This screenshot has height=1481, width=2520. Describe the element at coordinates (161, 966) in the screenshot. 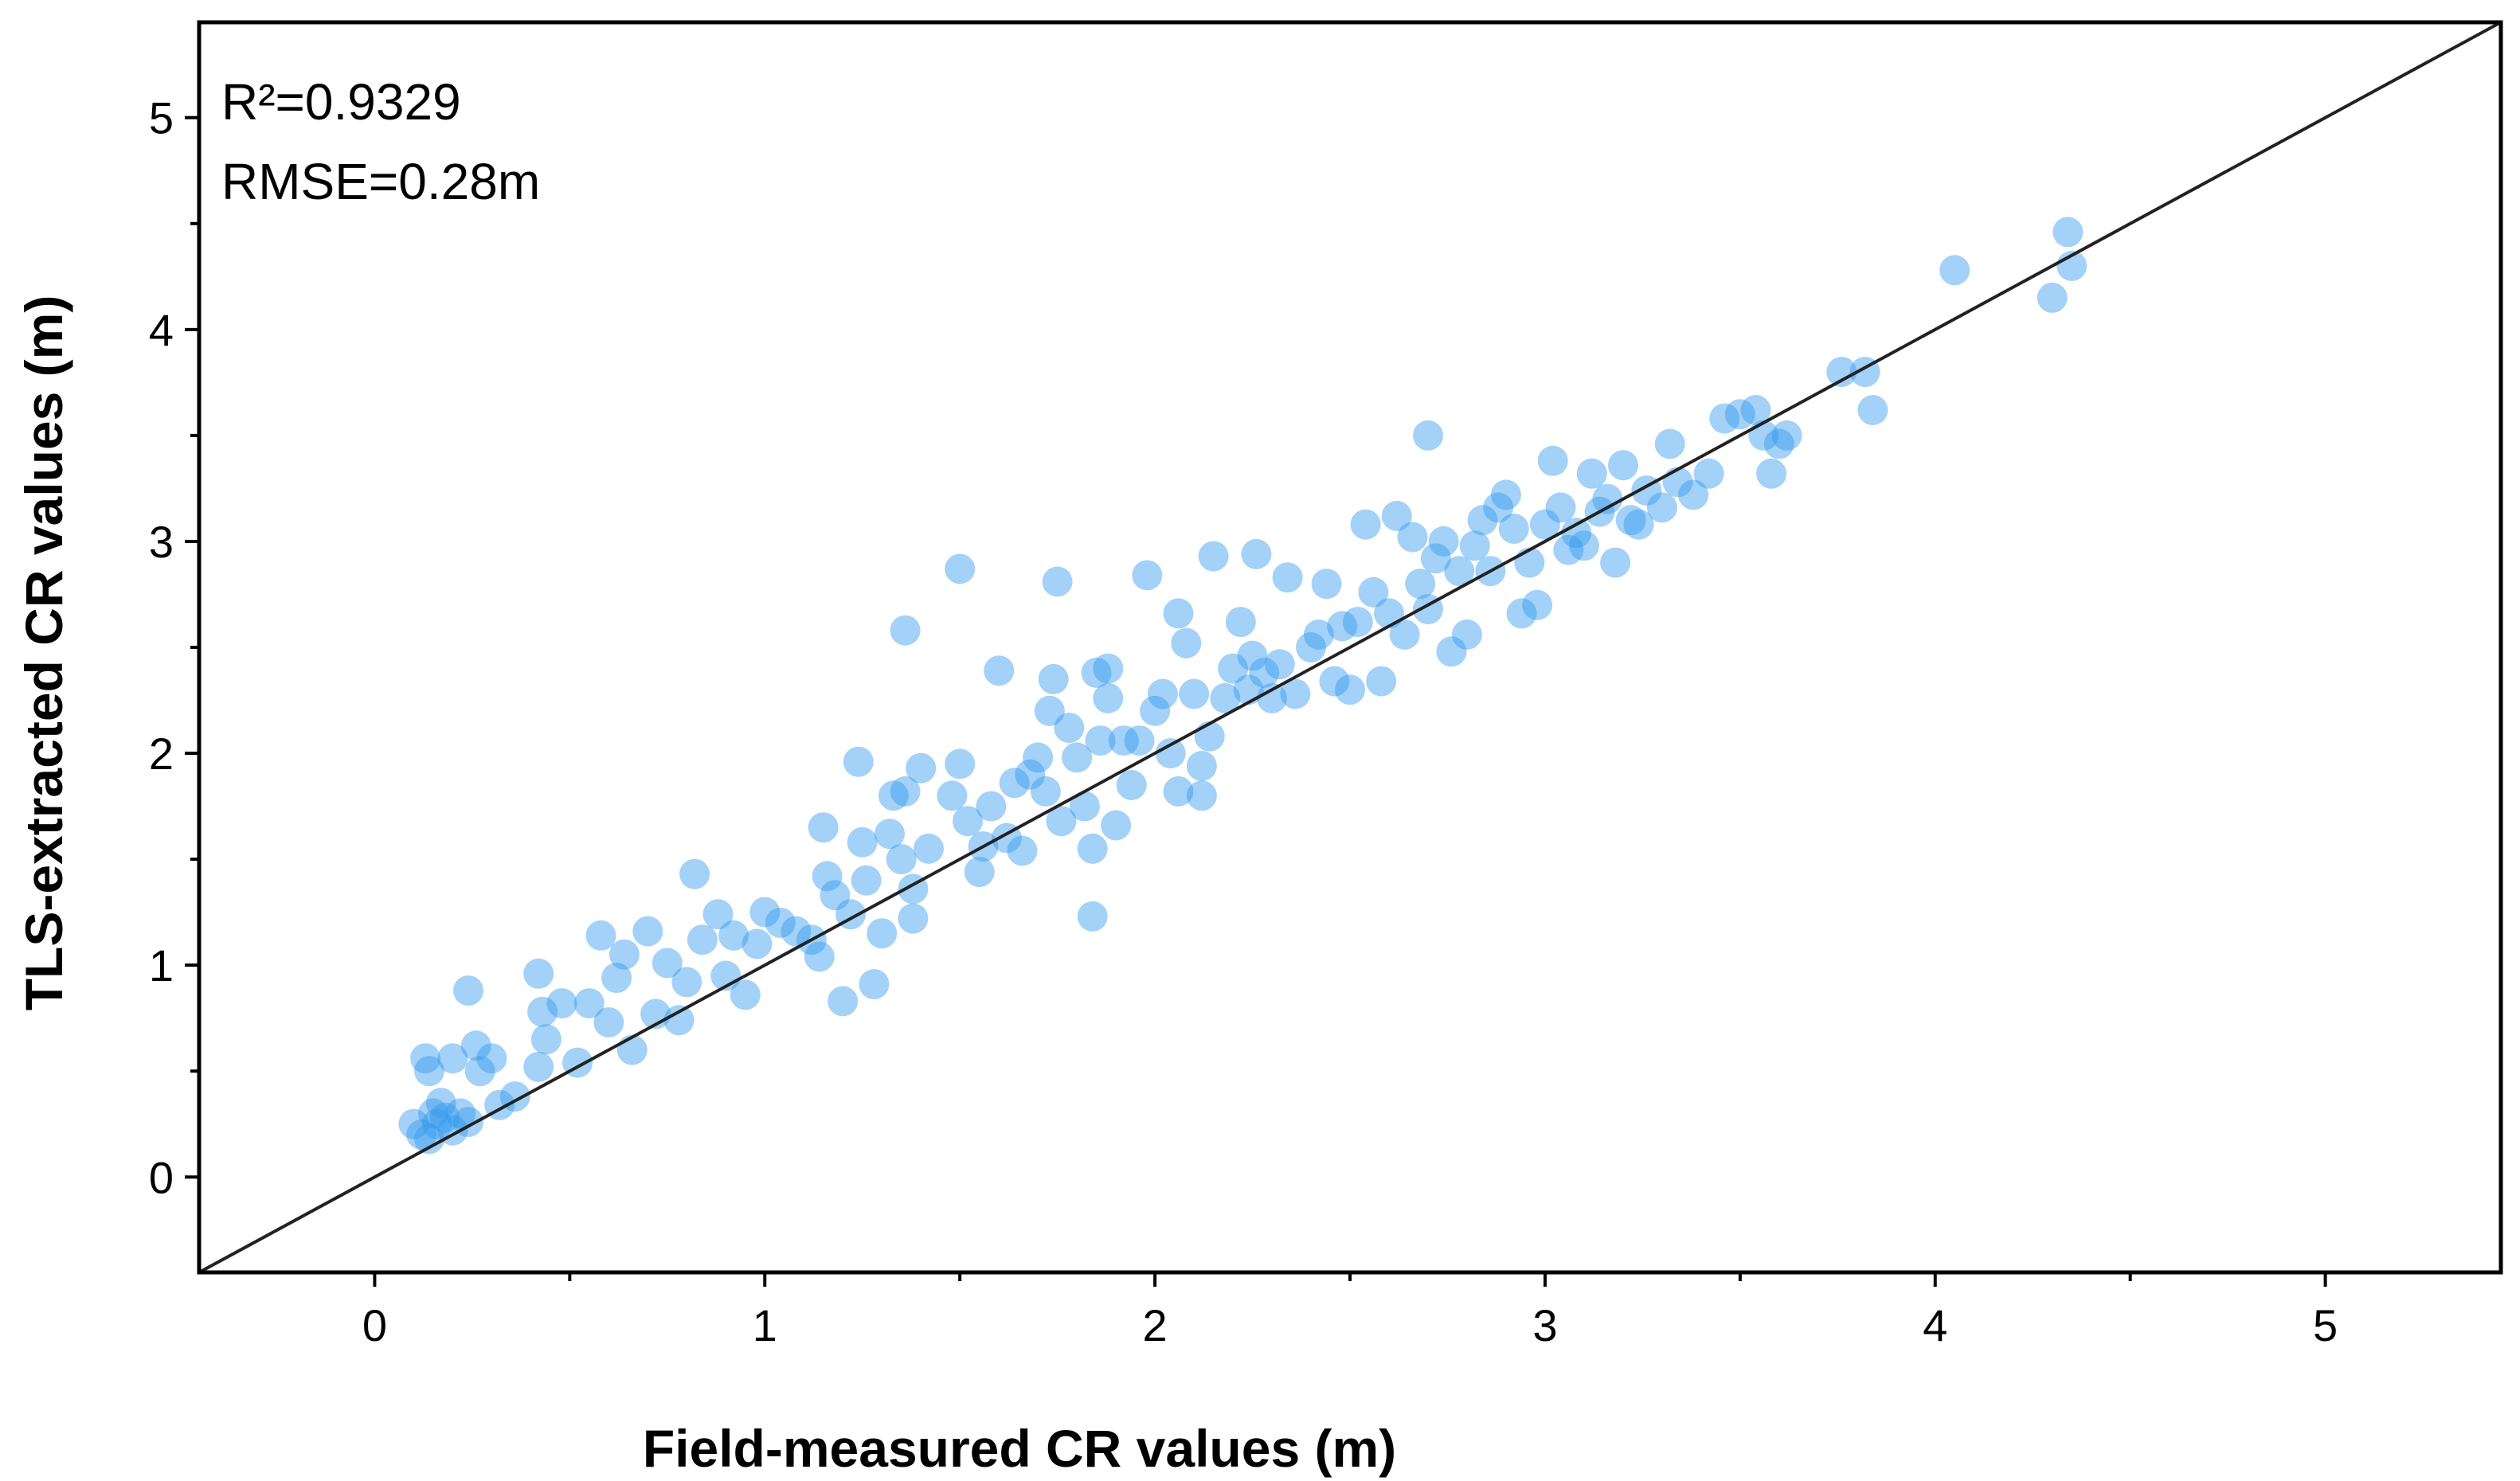

I see `y-tick-label-1: 1` at that location.